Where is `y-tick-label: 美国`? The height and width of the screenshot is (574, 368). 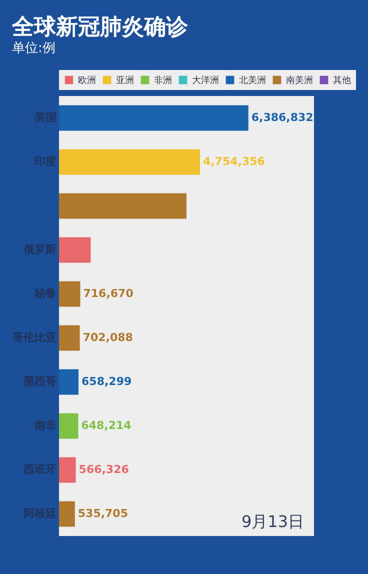 y-tick-label: 美国 is located at coordinates (45, 117).